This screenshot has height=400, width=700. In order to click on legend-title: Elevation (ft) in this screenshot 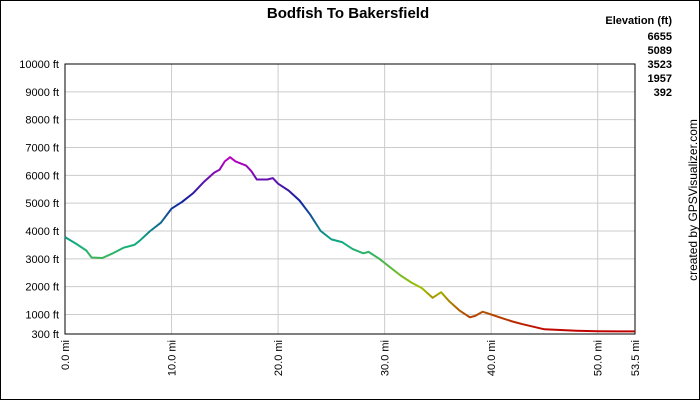, I will do `click(638, 21)`.